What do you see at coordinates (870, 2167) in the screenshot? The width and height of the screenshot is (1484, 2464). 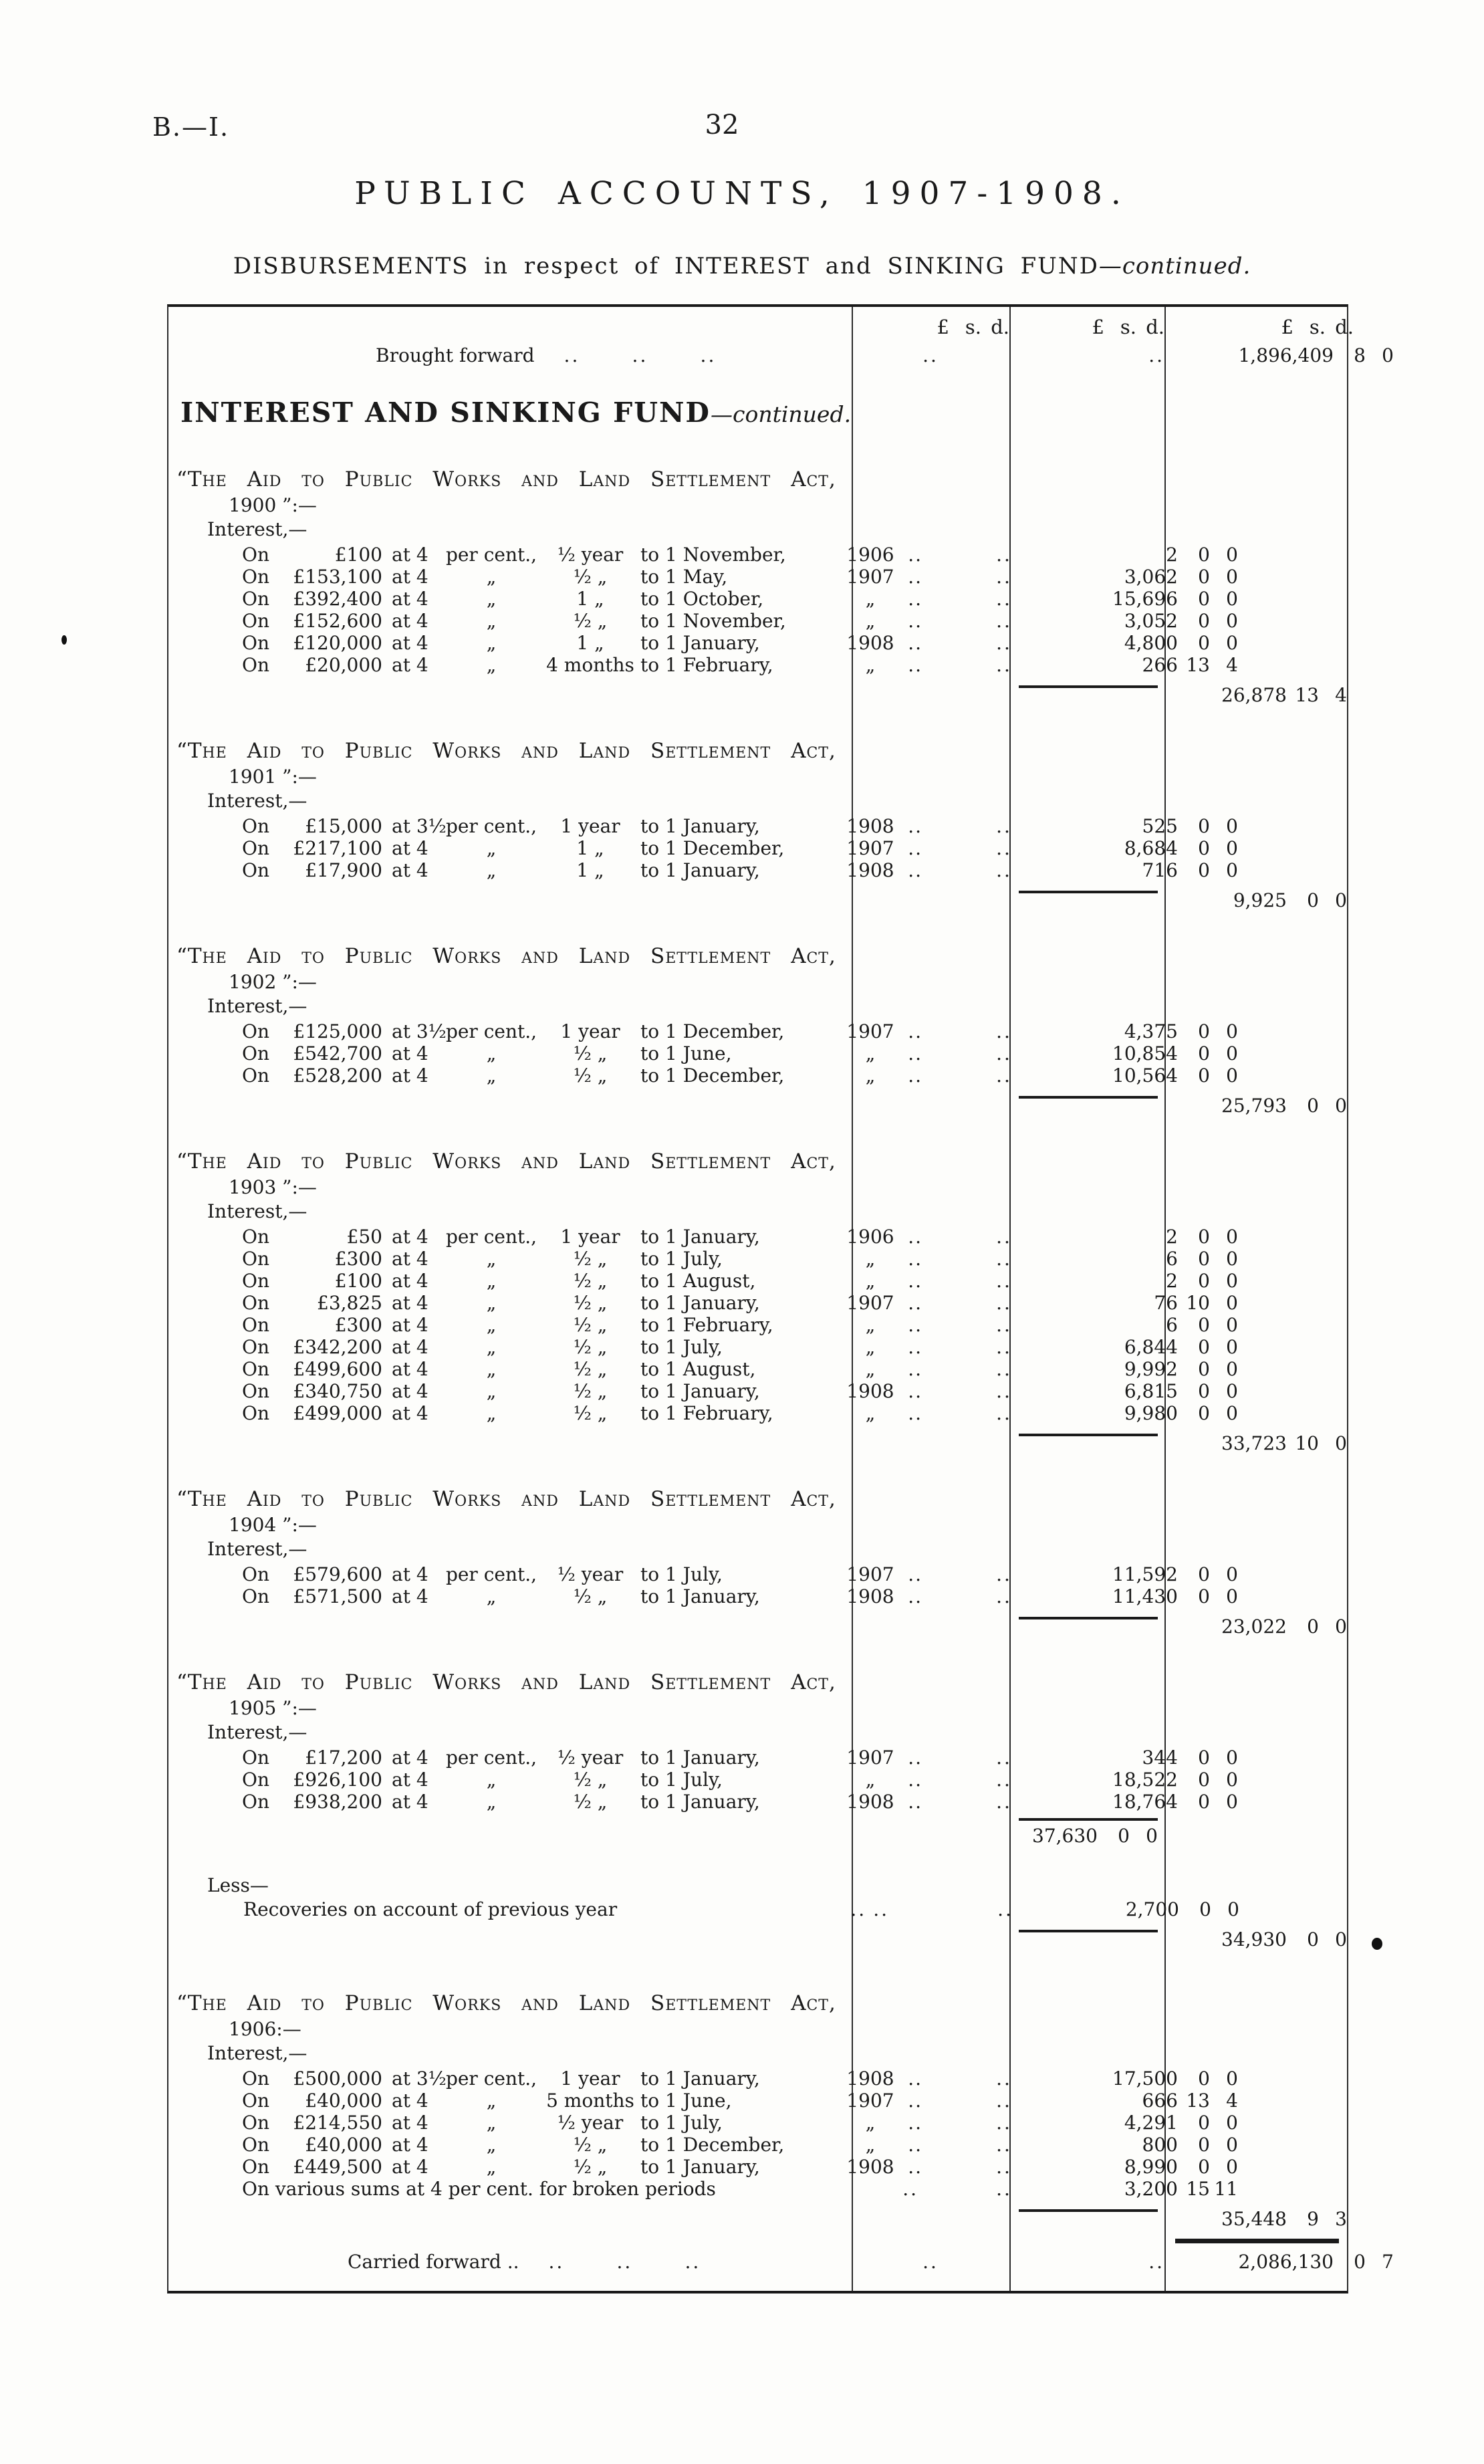 I see `item-year: 1908` at bounding box center [870, 2167].